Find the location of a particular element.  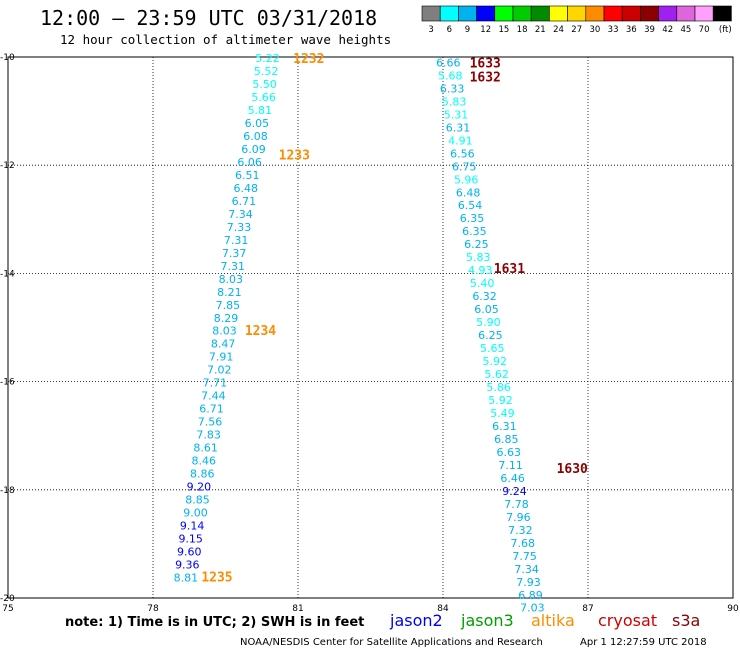

x-tick-label: 78 is located at coordinates (153, 609).